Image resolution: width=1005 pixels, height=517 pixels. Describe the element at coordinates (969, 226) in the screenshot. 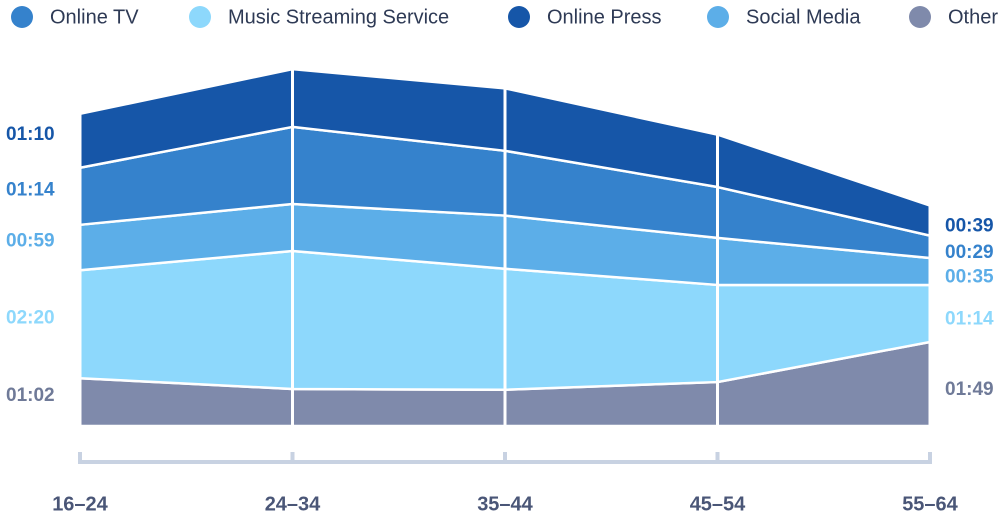

I see `value-label: 00:39` at that location.